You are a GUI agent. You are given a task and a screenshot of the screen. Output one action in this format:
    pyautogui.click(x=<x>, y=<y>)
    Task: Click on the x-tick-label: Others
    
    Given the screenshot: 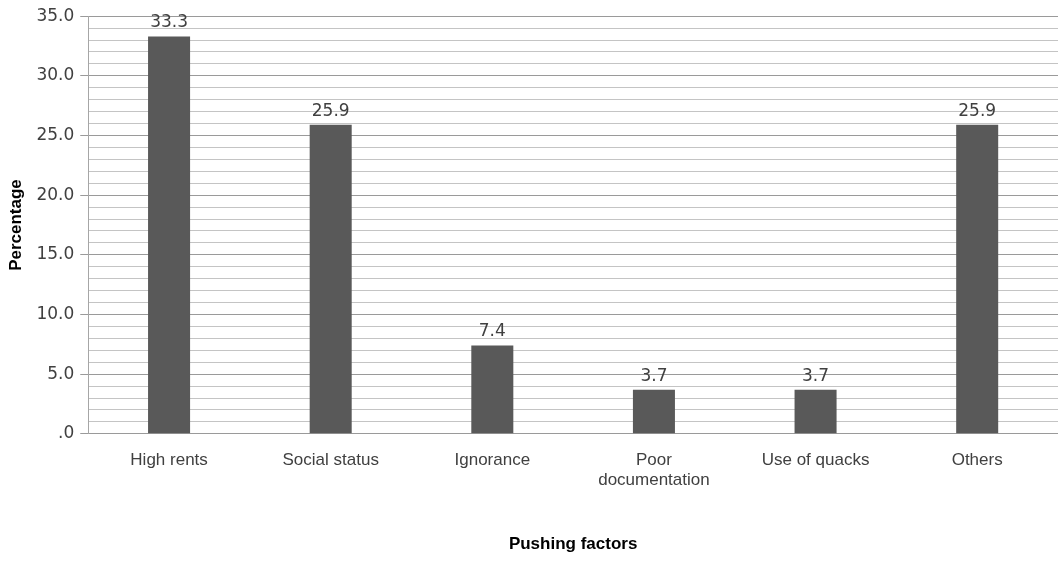 What is the action you would take?
    pyautogui.click(x=977, y=459)
    